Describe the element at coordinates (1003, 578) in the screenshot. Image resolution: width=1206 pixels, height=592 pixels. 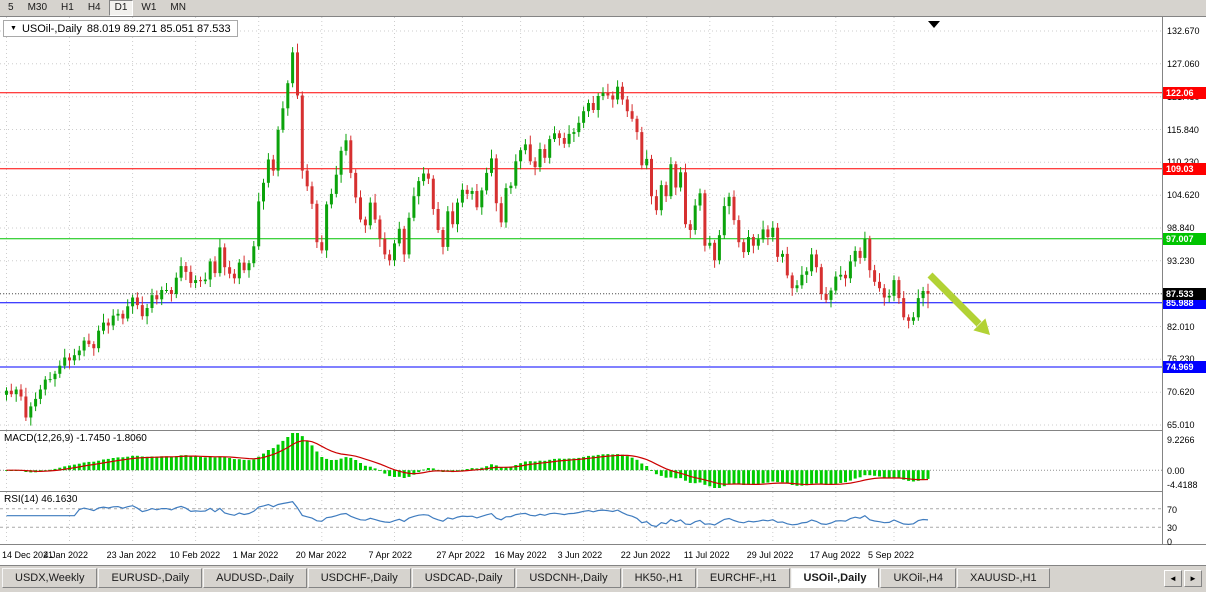
I see `chart-tab-xauusd-h1: XAUUSD-,H1` at that location.